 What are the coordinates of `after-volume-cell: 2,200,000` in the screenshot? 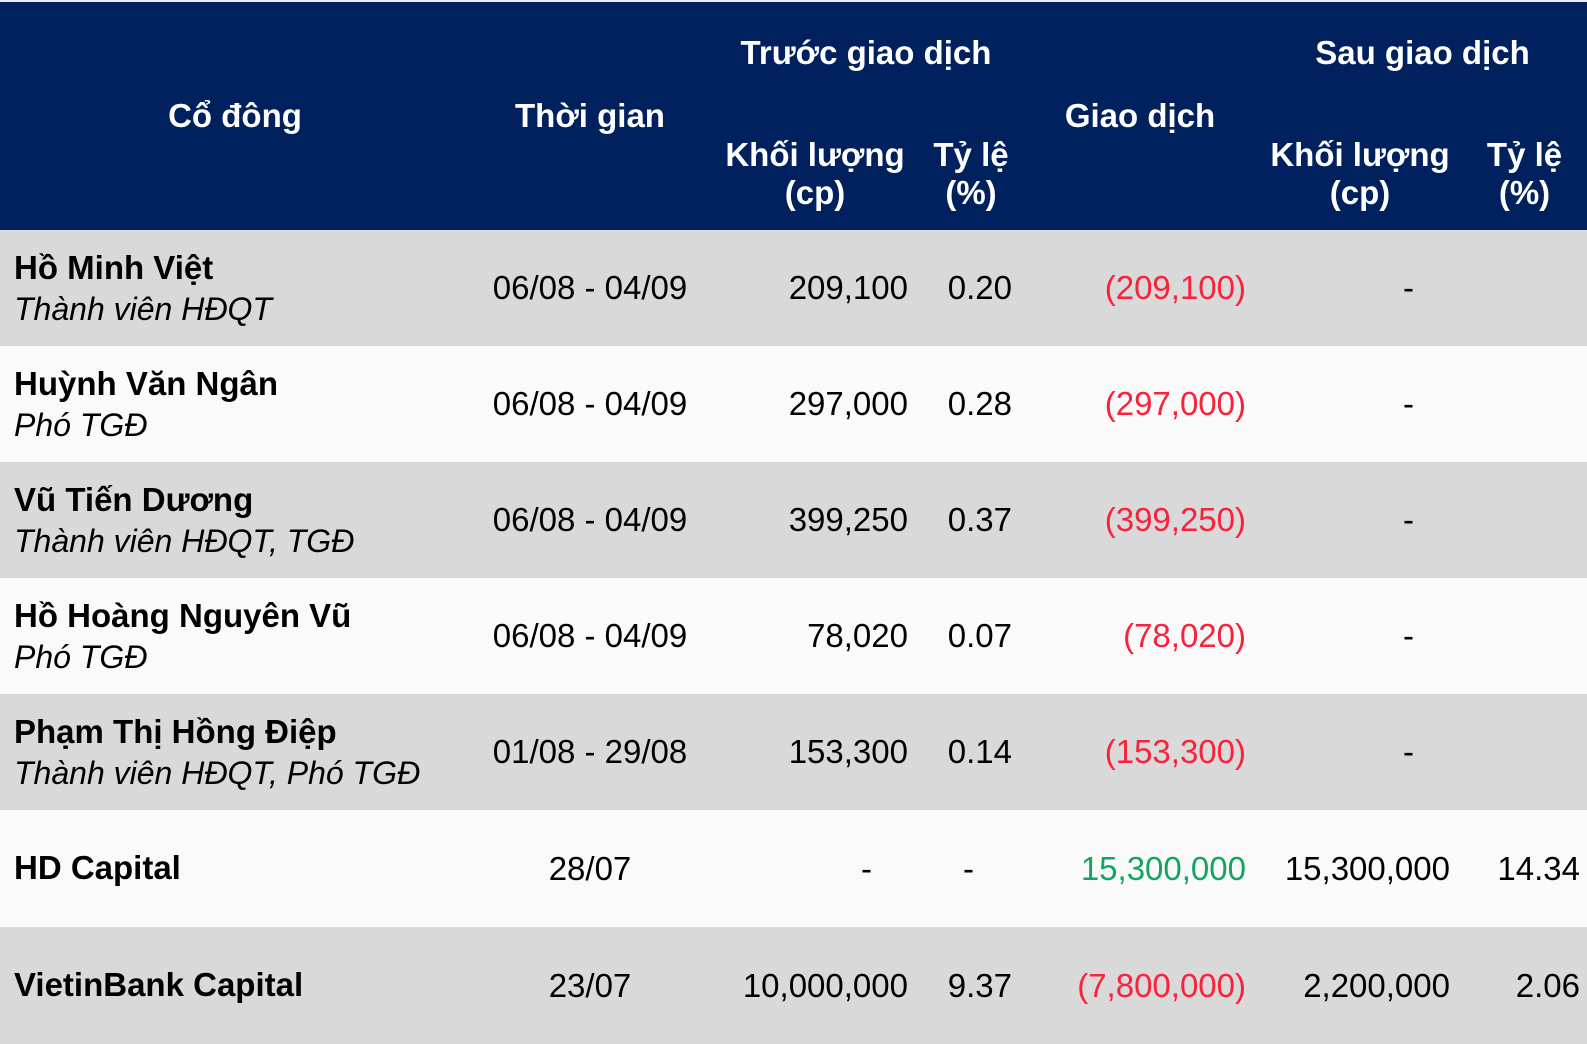 It's located at (1376, 985).